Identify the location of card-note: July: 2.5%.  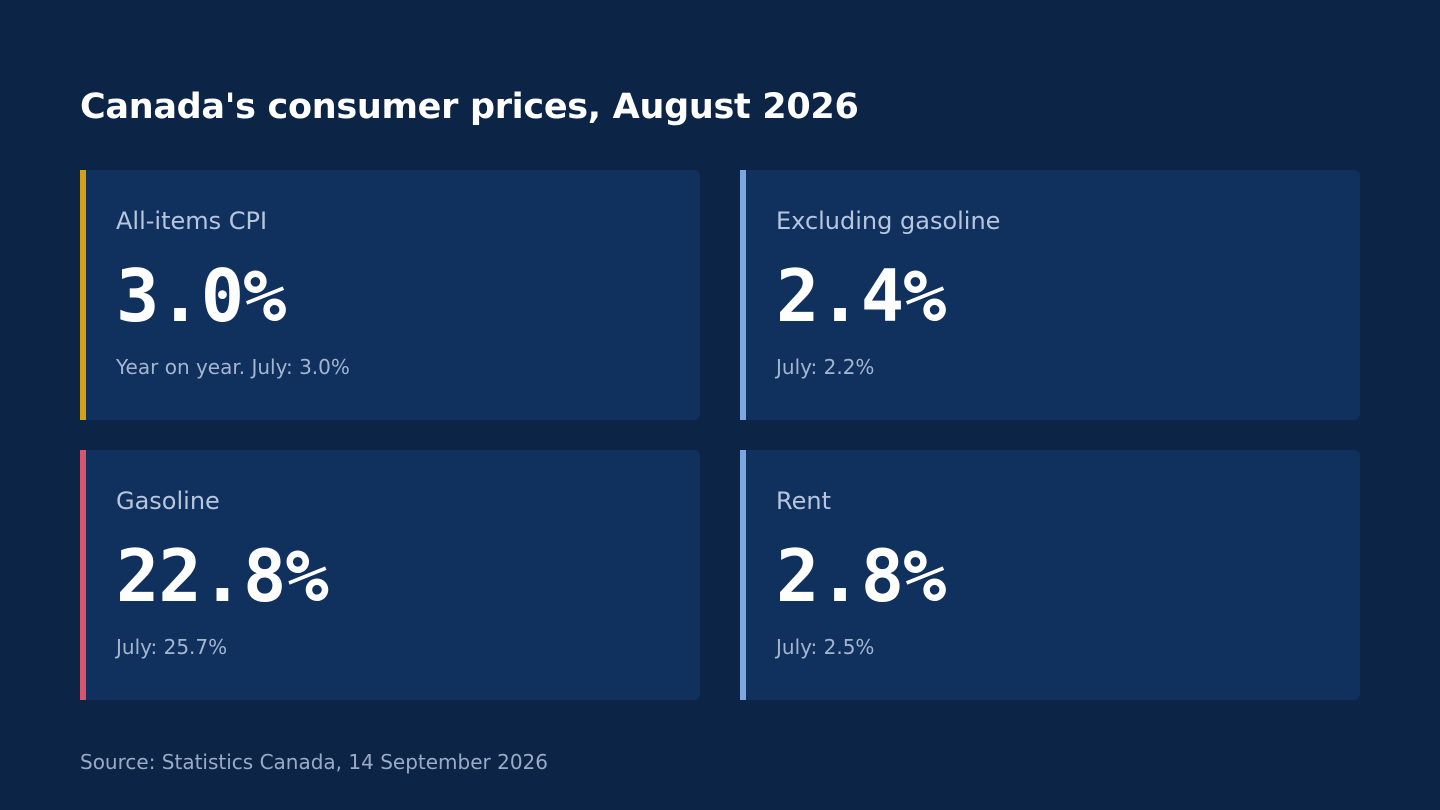
(825, 647).